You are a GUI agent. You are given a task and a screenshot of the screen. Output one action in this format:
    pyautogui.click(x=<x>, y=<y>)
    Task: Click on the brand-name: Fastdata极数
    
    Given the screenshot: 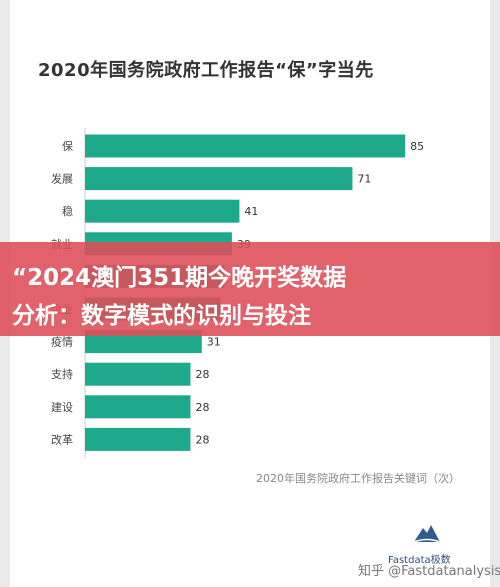 What is the action you would take?
    pyautogui.click(x=419, y=560)
    